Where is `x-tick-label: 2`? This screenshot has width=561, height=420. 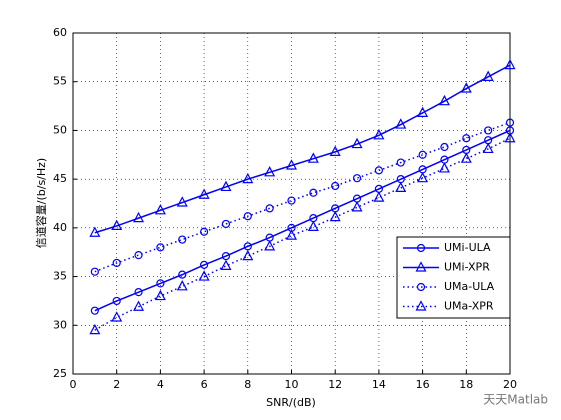 x-tick-label: 2 is located at coordinates (116, 384).